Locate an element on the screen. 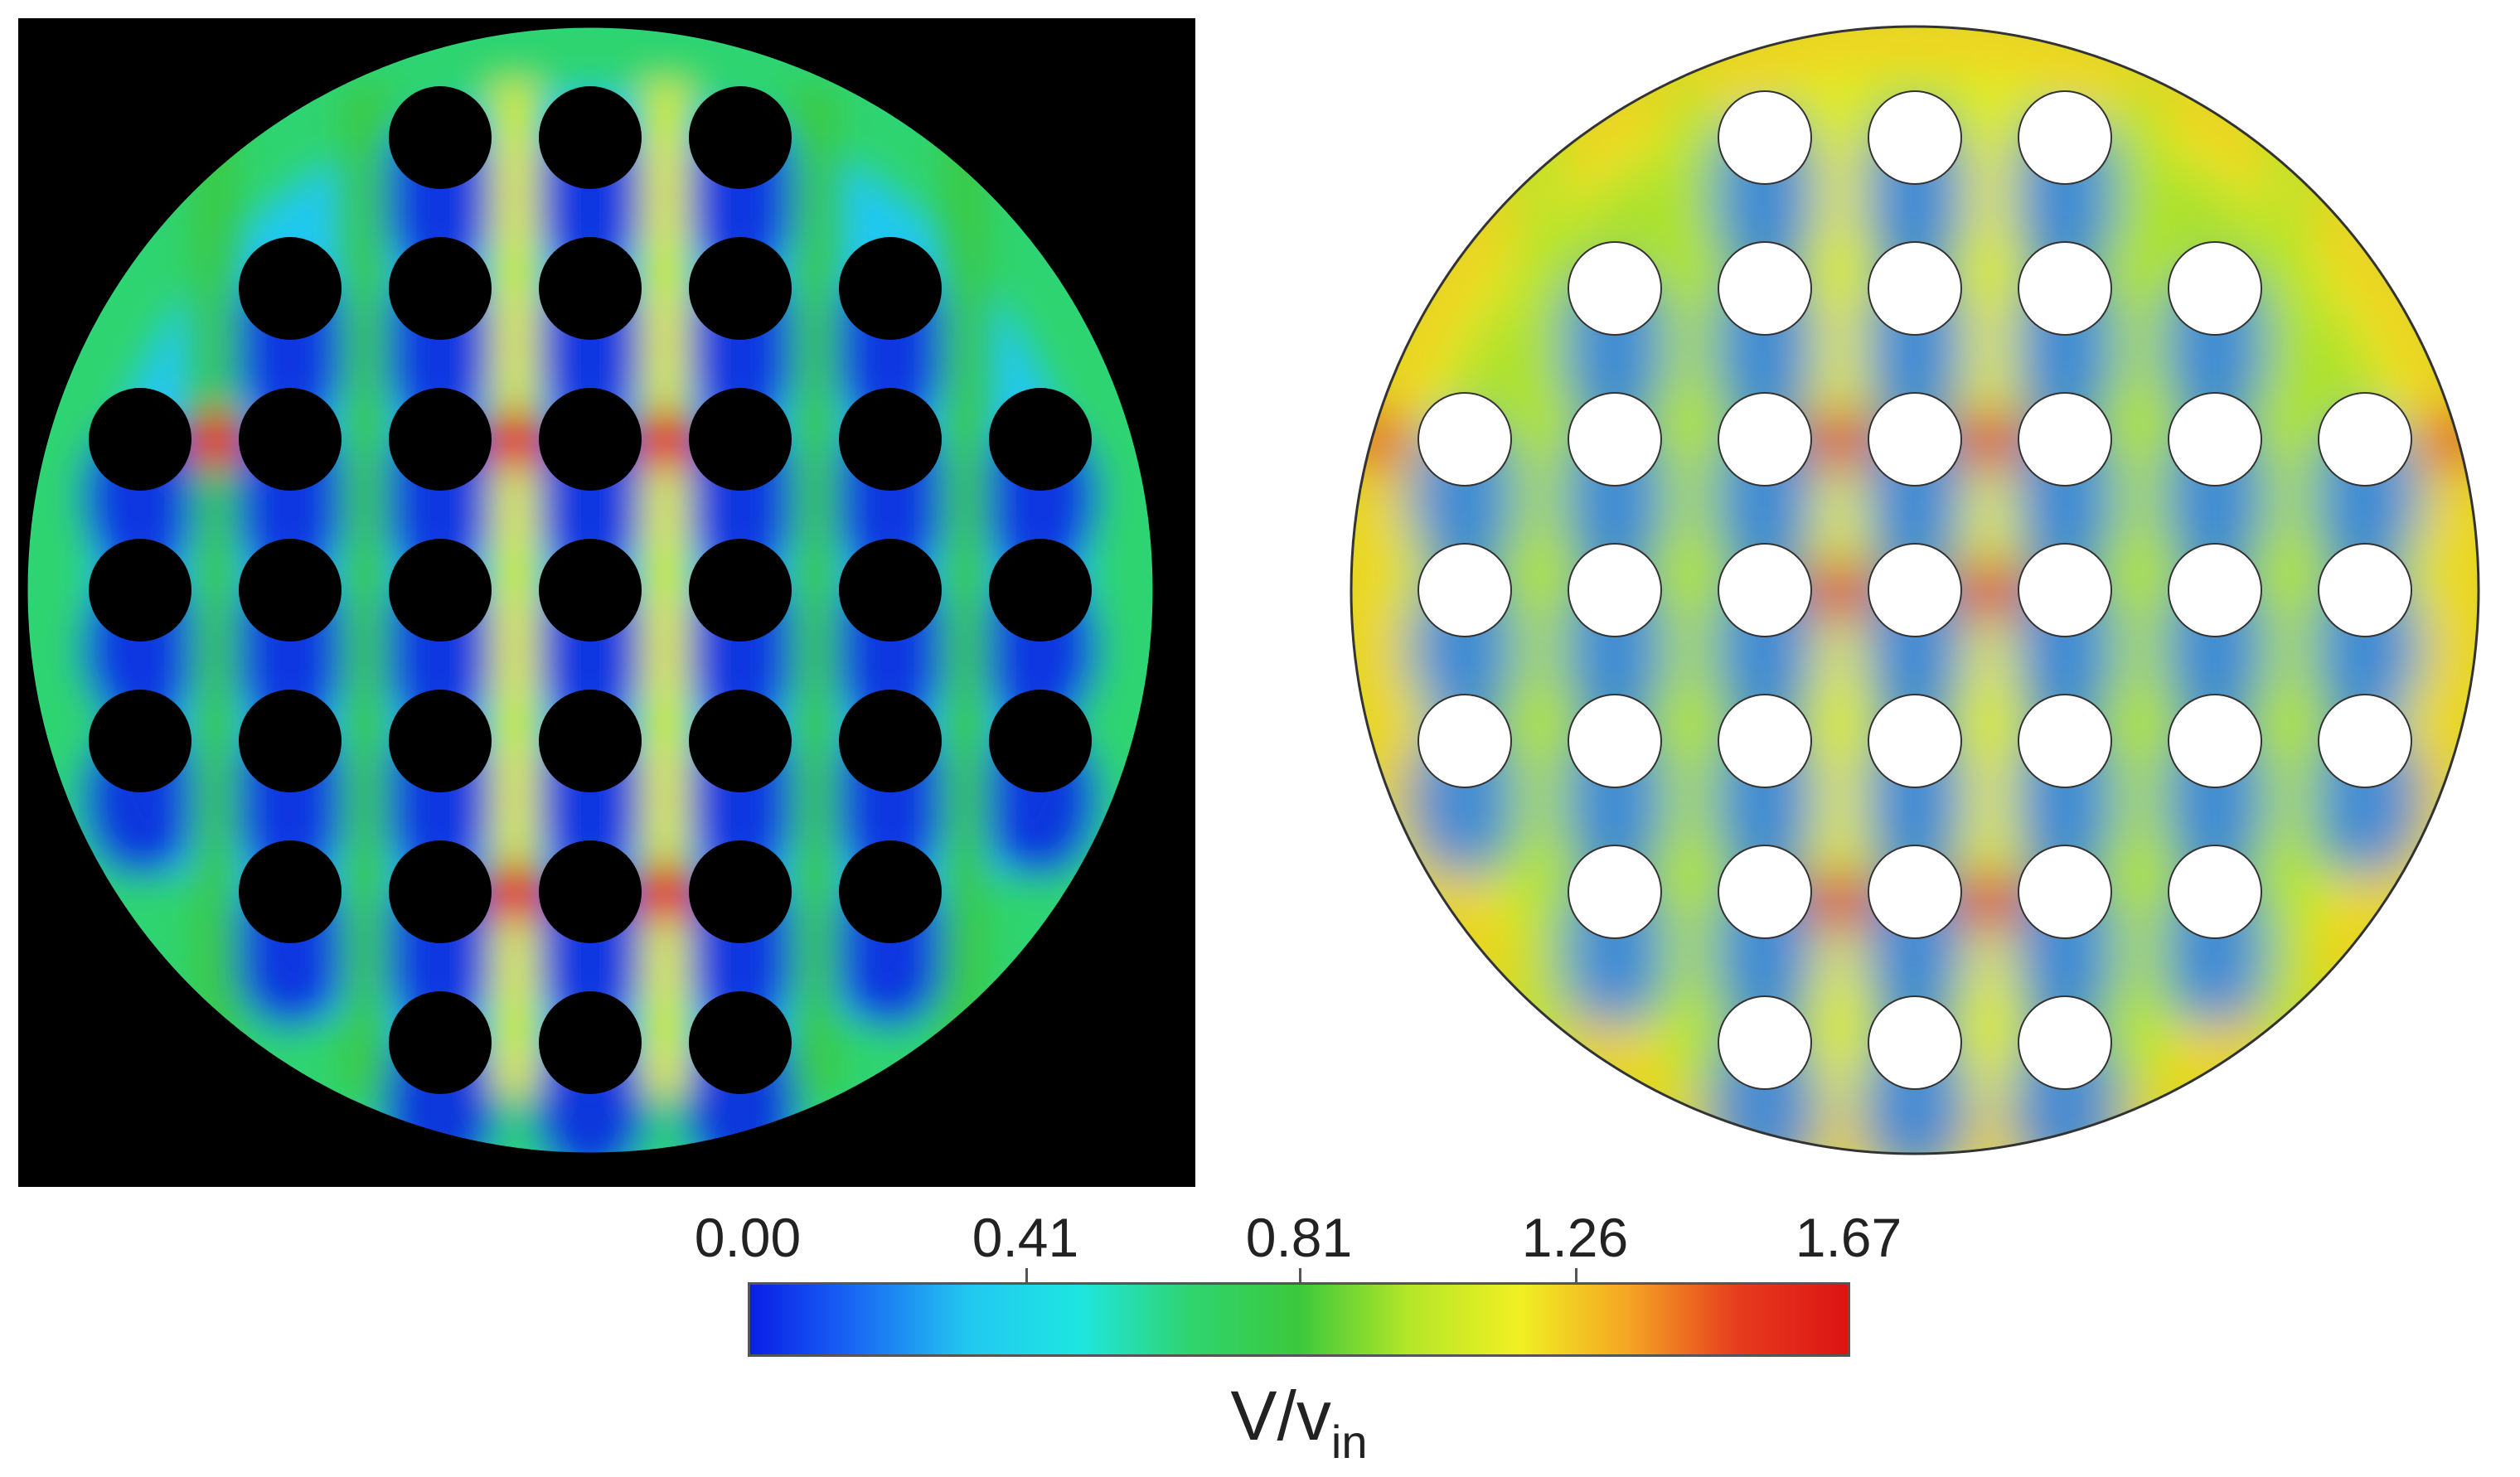 This screenshot has height=1477, width=2520. colorbar-tick-label: 0.00 is located at coordinates (748, 1237).